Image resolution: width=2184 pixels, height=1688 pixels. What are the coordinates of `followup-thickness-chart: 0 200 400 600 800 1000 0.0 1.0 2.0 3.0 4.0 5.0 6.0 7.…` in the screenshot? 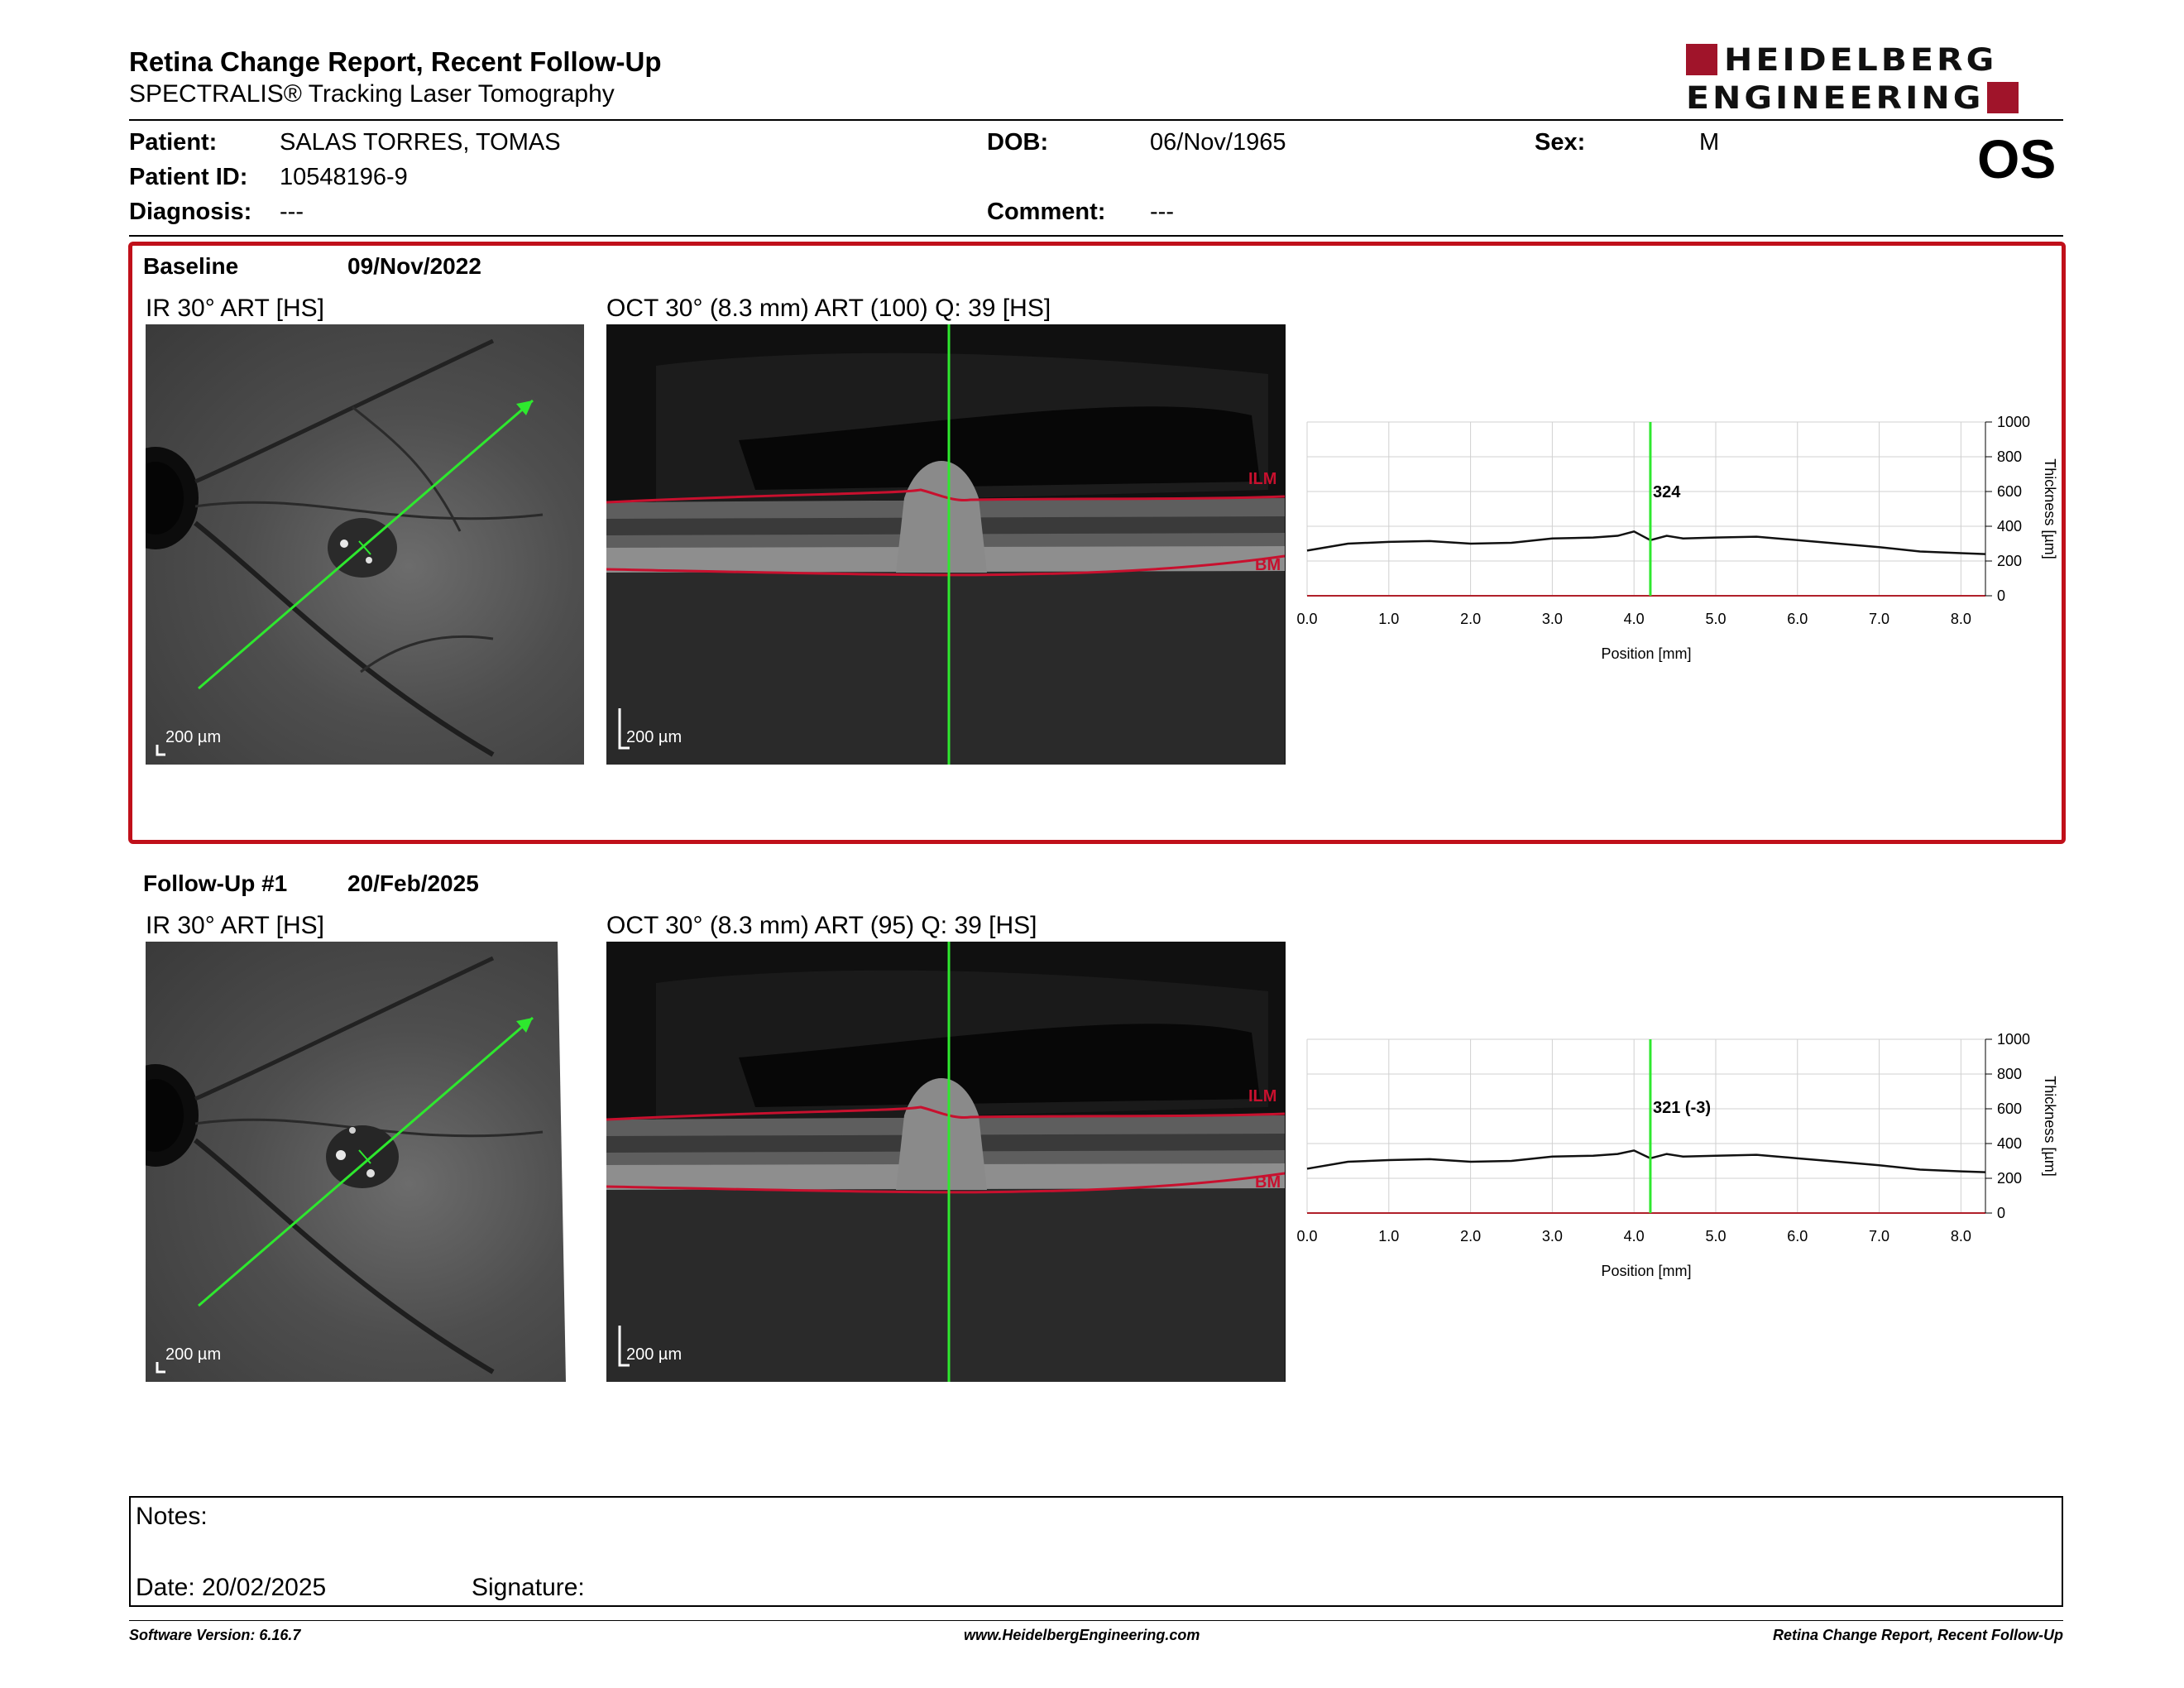 It's located at (1677, 1155).